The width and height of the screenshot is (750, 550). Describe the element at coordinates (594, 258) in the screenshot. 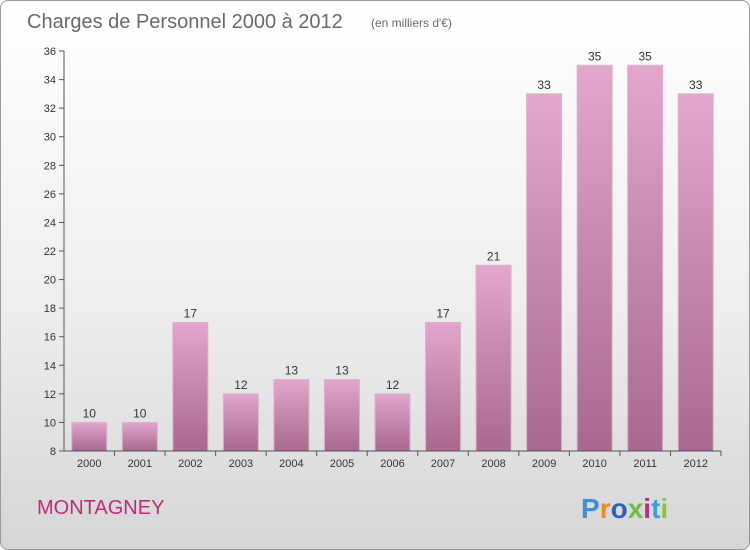

I see `bar-2010` at that location.